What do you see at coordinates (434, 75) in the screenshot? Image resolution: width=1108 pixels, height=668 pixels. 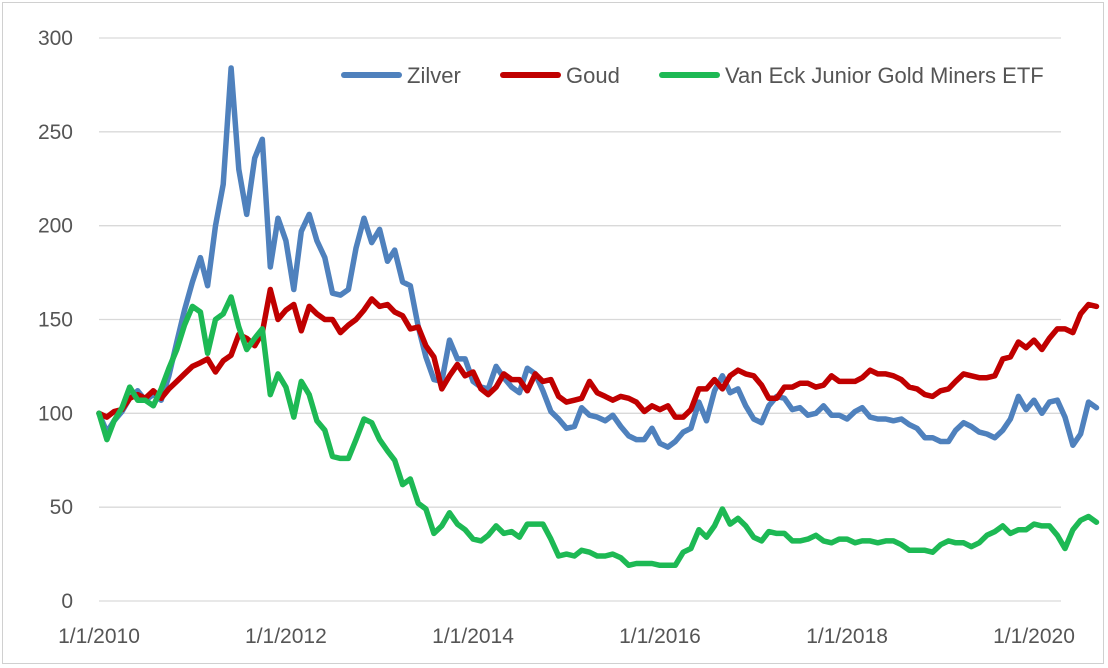 I see `legend-label: Zilver` at bounding box center [434, 75].